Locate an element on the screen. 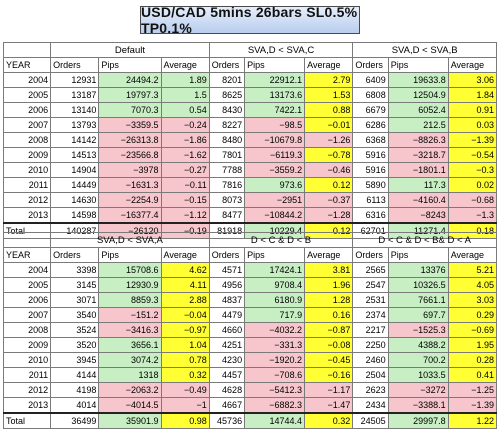  pips-cell: 17424.1 is located at coordinates (275, 270).